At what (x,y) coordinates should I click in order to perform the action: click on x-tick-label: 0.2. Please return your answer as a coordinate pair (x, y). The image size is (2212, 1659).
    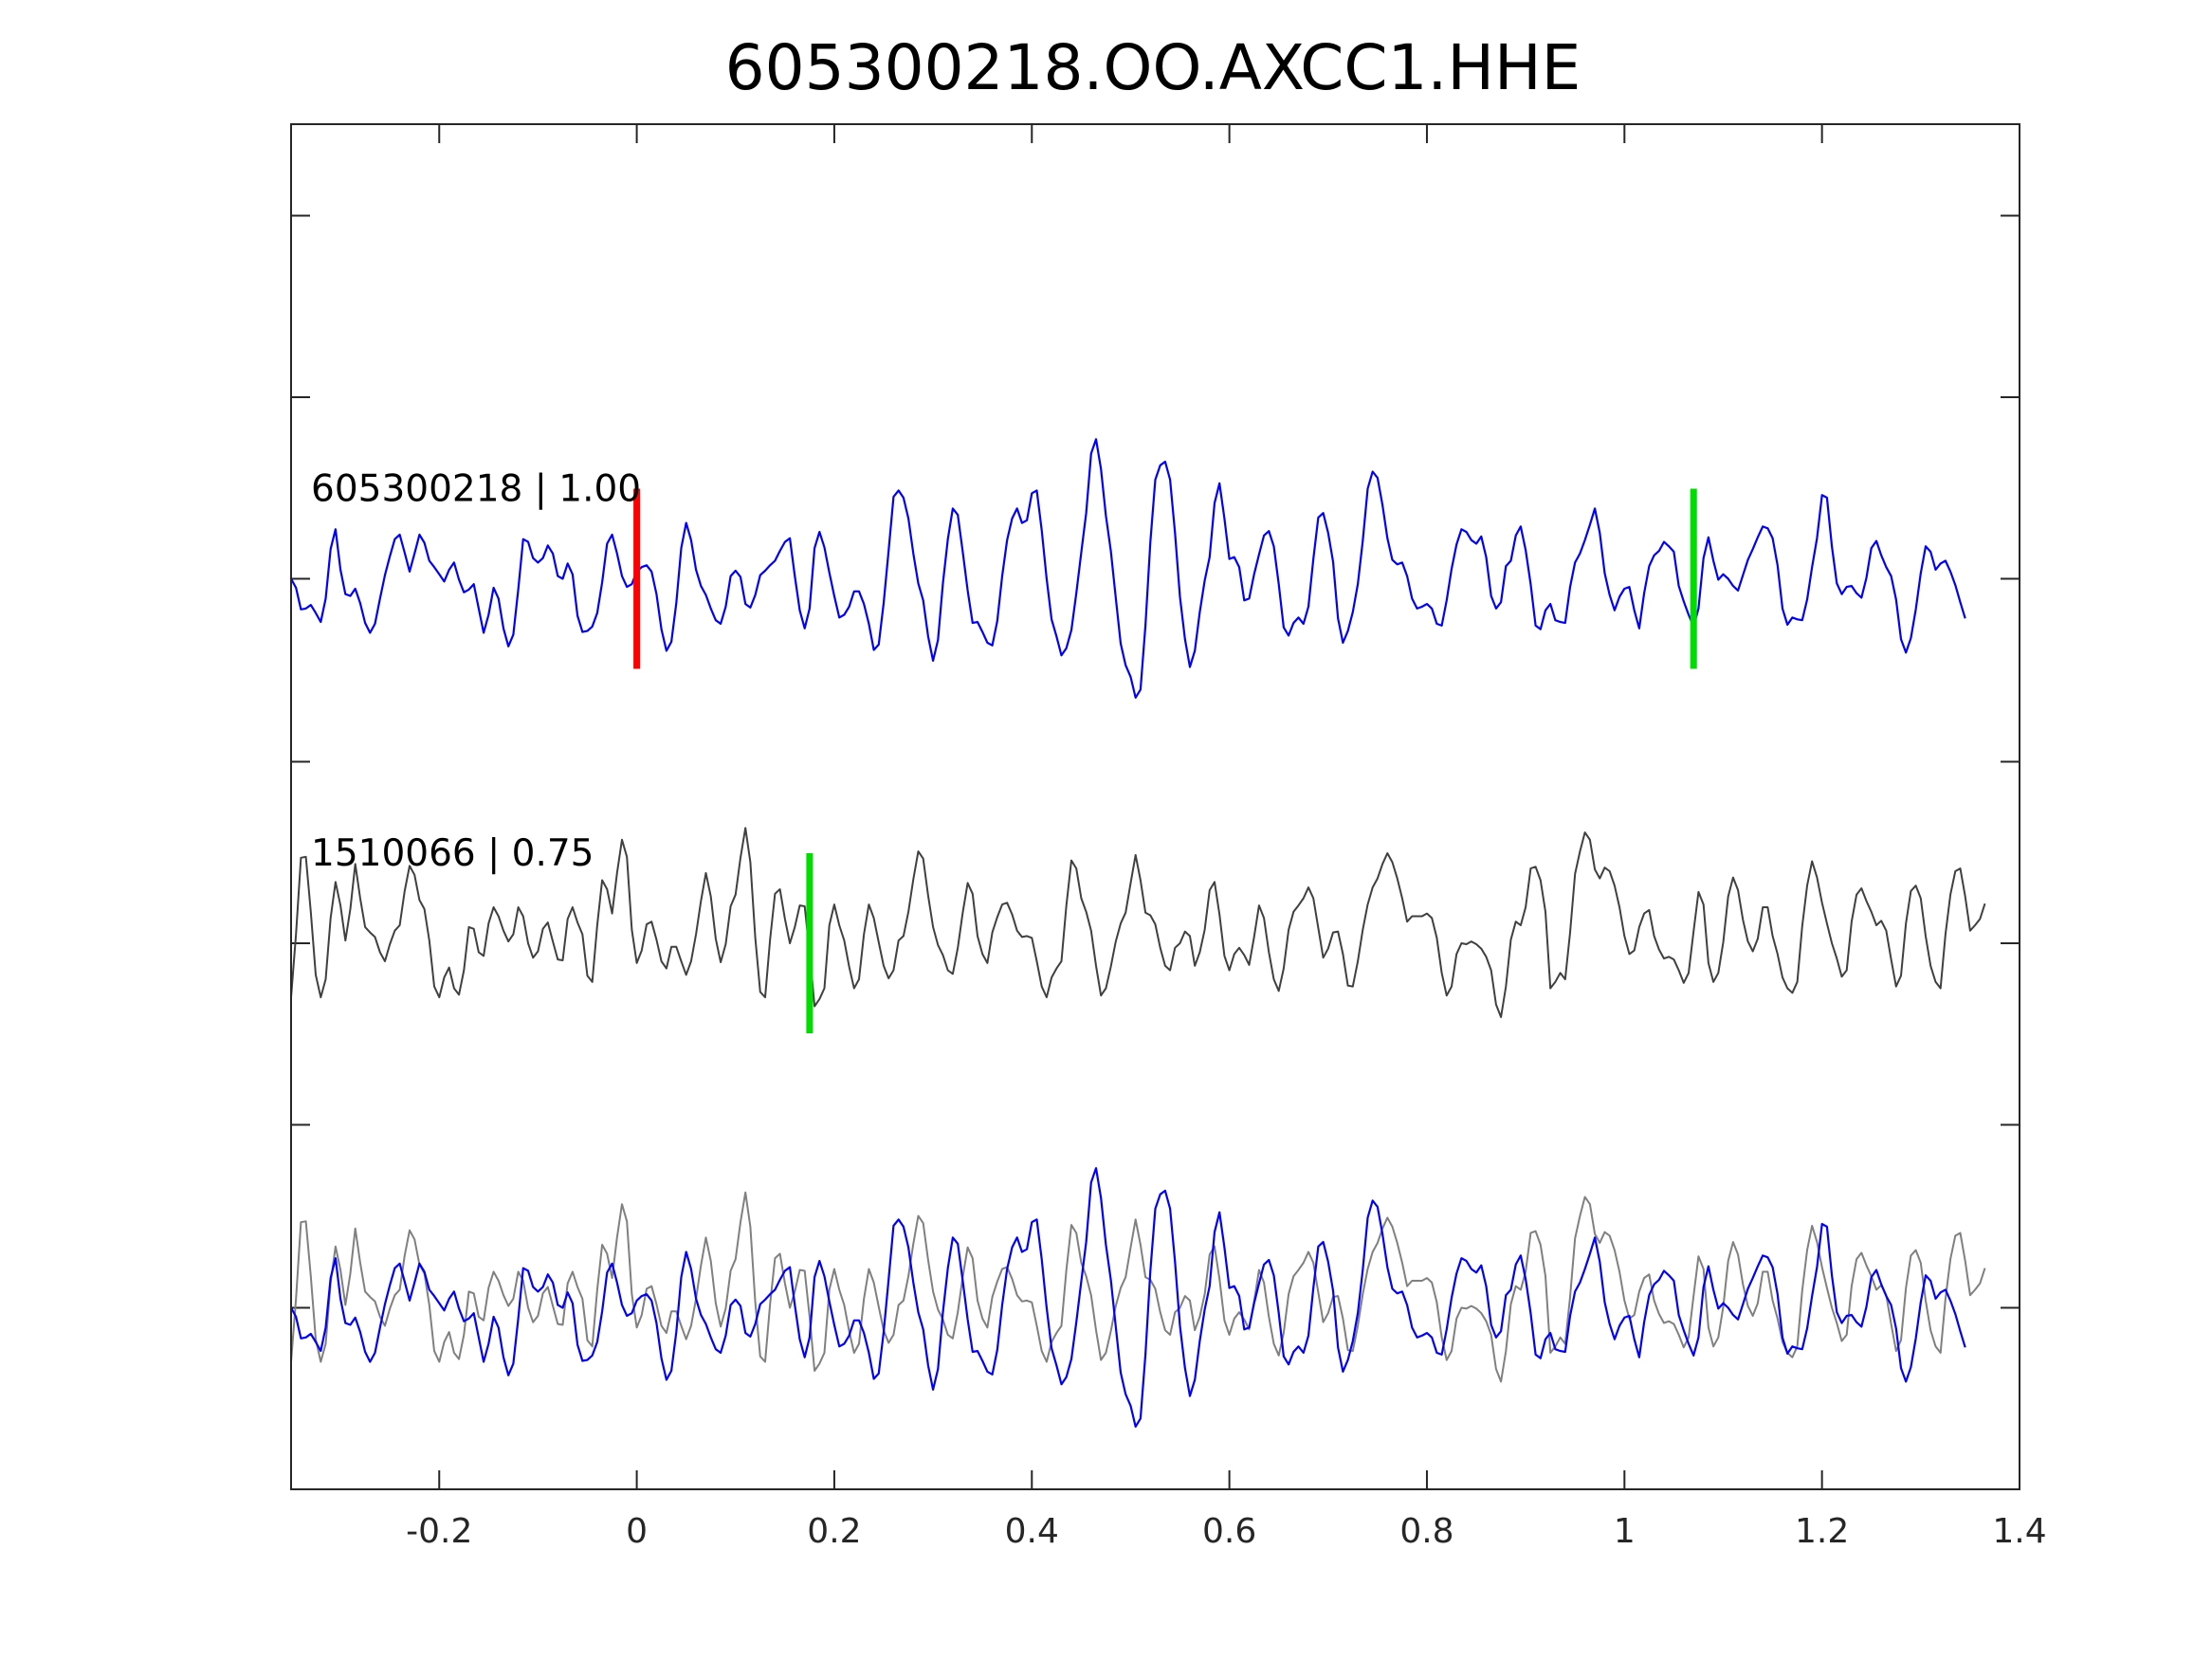
    Looking at the image, I should click on (834, 1531).